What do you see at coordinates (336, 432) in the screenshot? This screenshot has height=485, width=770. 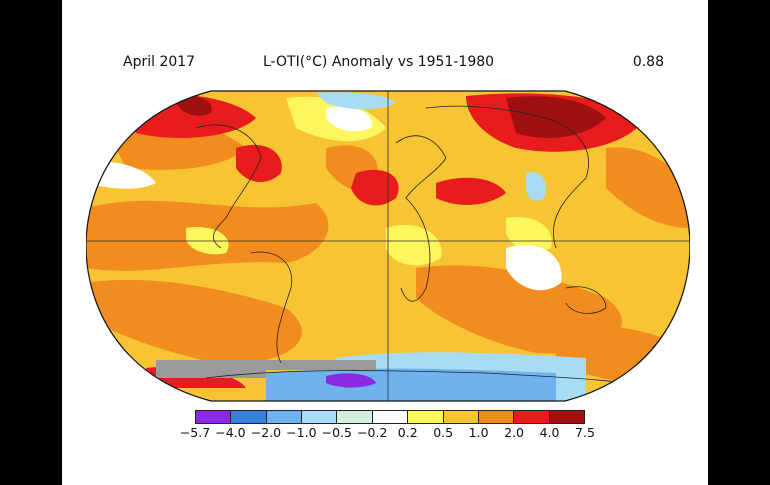 I see `legend-tick-label: −0.5` at bounding box center [336, 432].